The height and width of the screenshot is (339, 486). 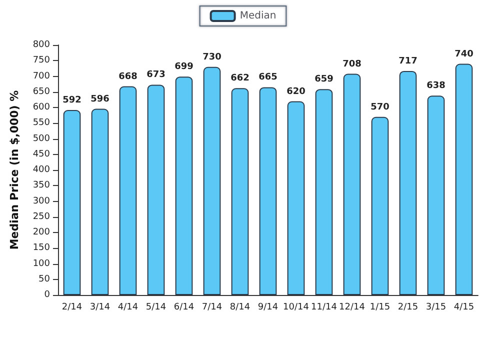 What do you see at coordinates (72, 101) in the screenshot?
I see `data-label: 592` at bounding box center [72, 101].